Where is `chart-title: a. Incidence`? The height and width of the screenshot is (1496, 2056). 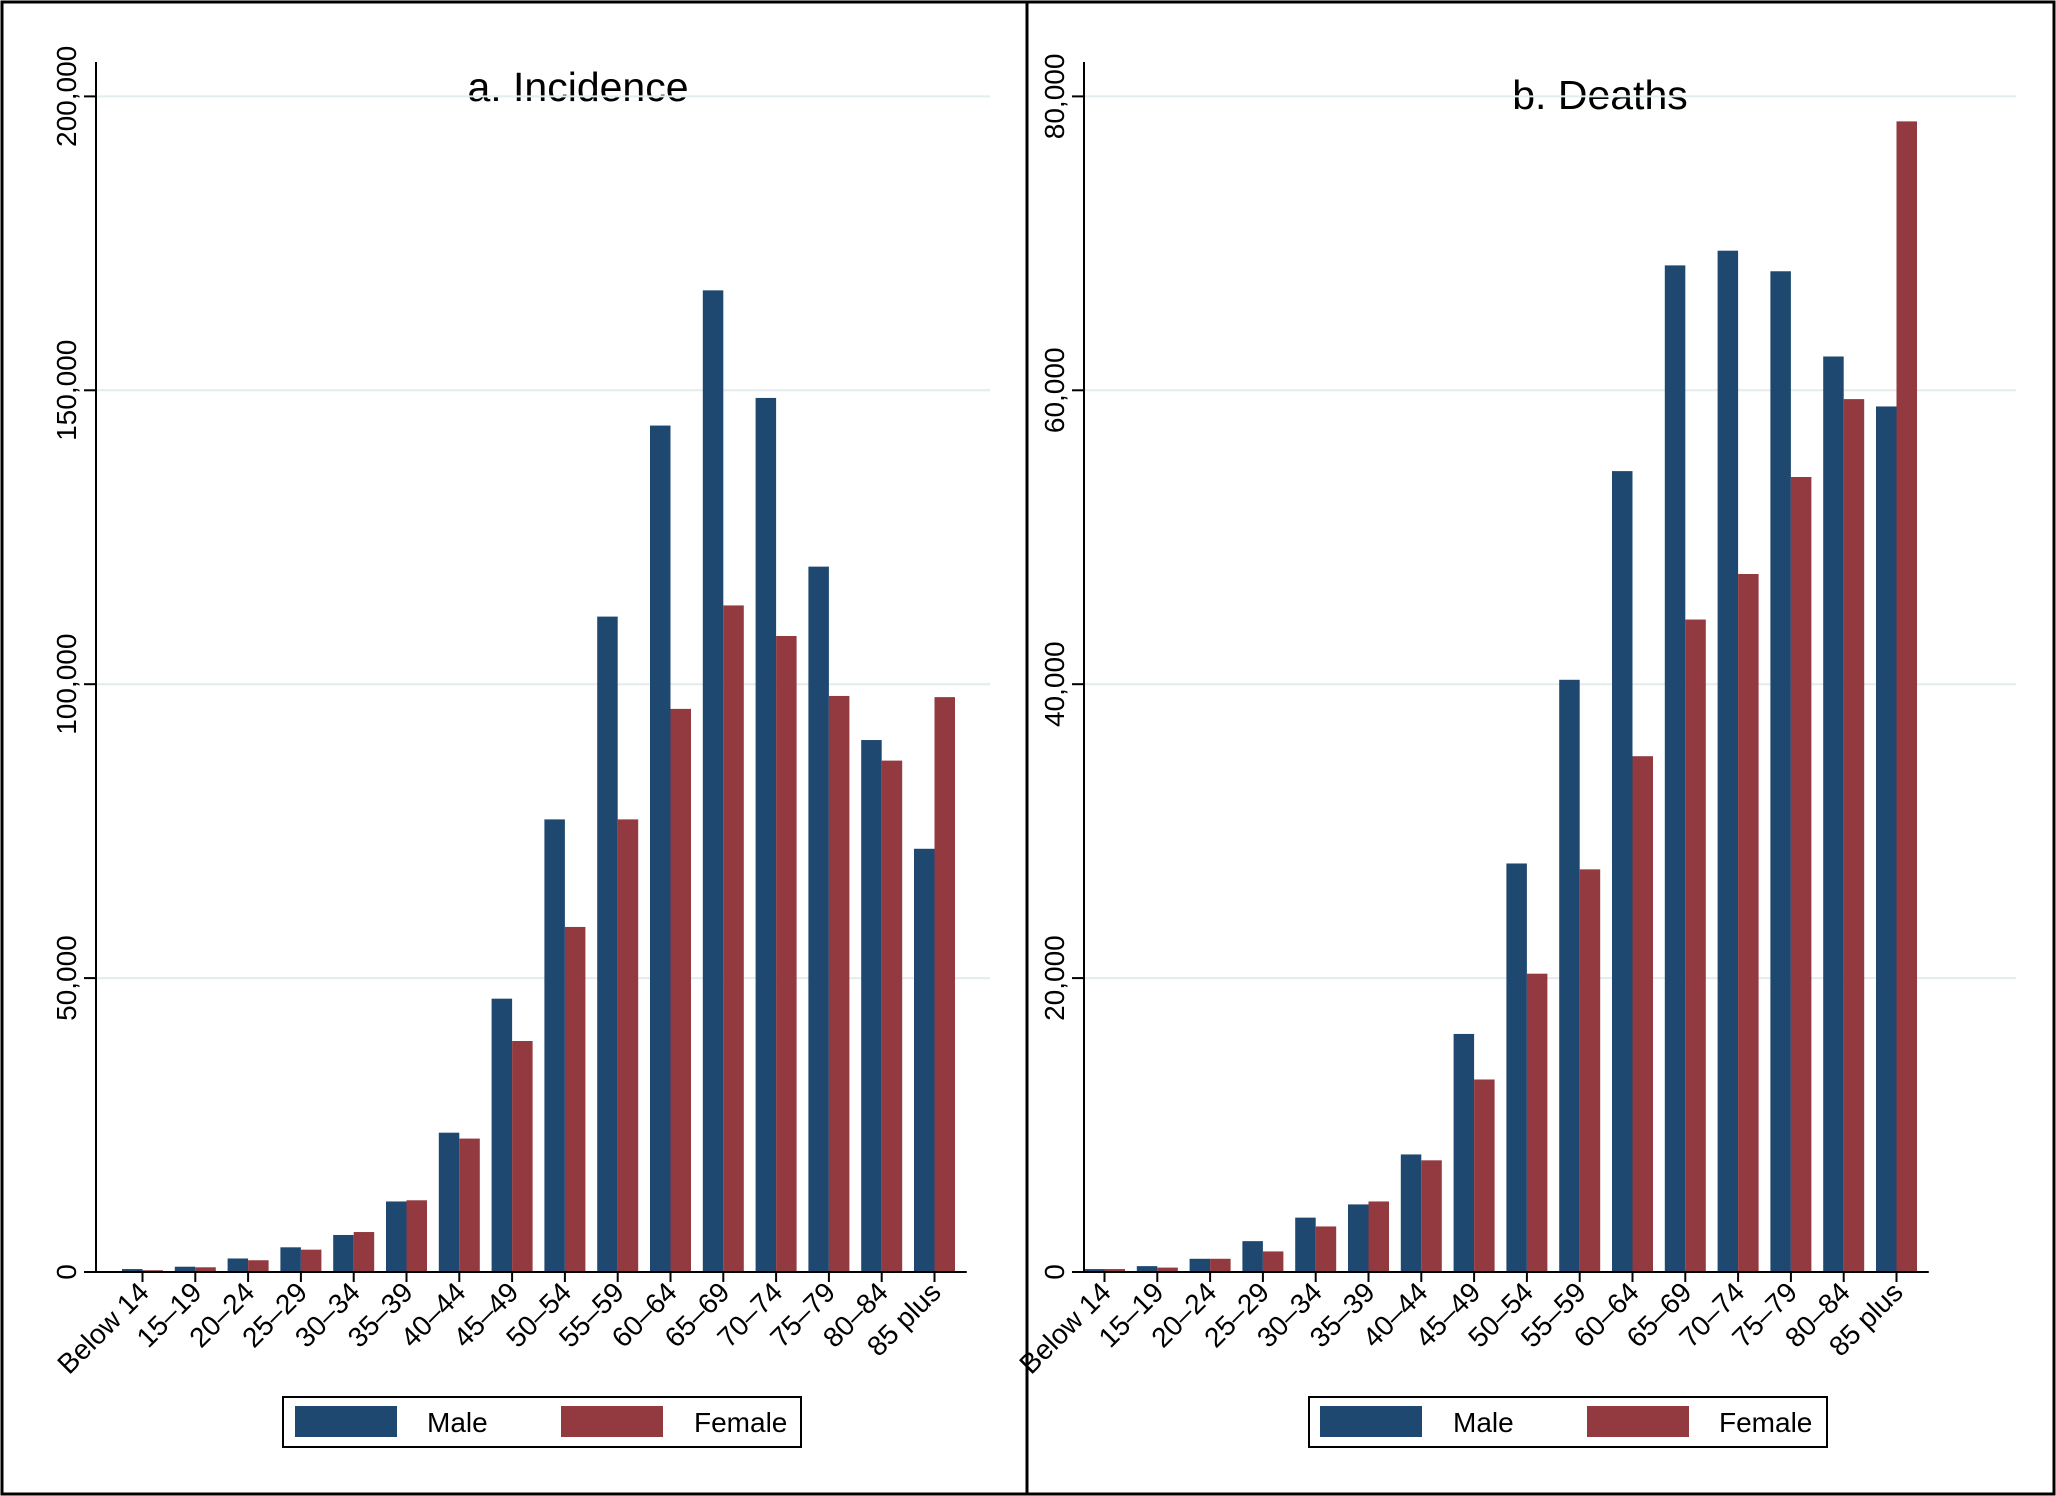 chart-title: a. Incidence is located at coordinates (577, 87).